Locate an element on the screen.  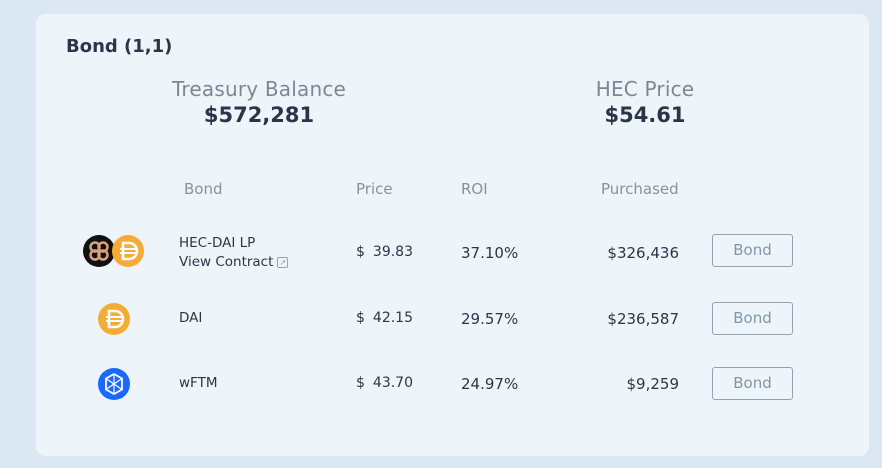
treasury-balance-value: $572,281 is located at coordinates (259, 115).